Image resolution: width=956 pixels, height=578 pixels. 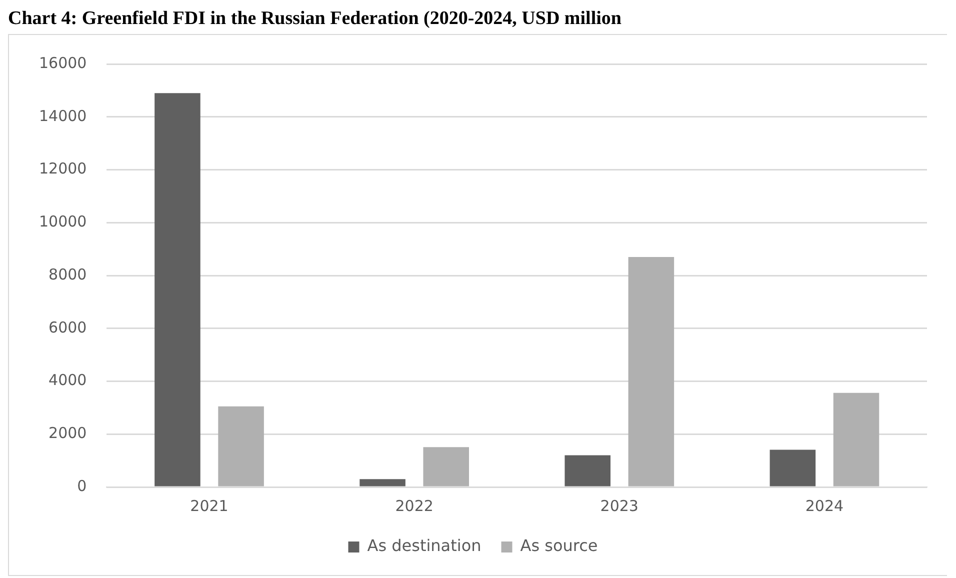 I want to click on y-tick-label: 6000, so click(x=67, y=327).